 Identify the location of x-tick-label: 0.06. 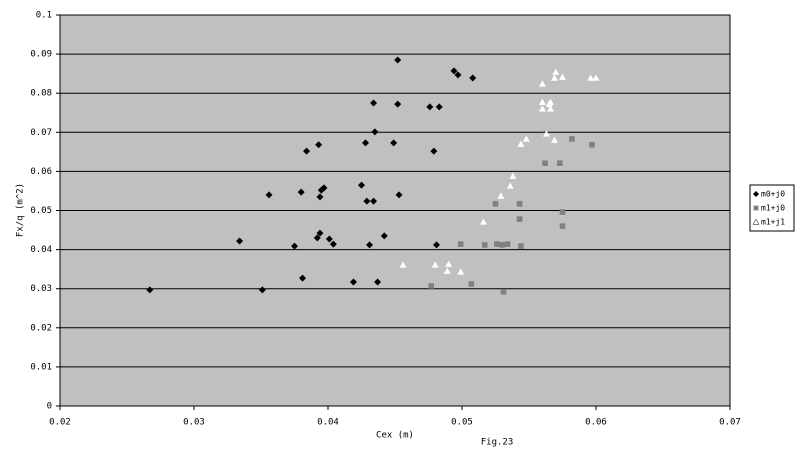
(596, 423).